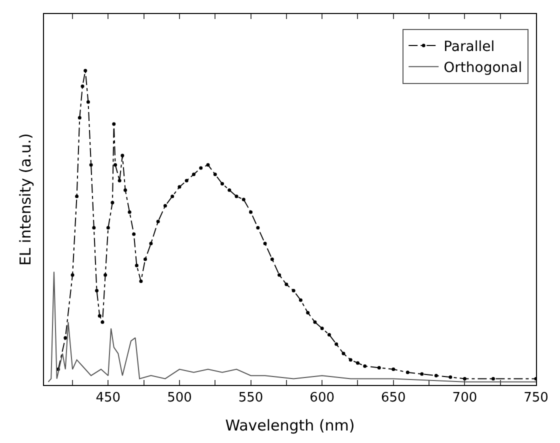 This screenshot has height=443, width=560. Describe the element at coordinates (290, 425) in the screenshot. I see `x-axis-title: Wavelength (nm)` at that location.